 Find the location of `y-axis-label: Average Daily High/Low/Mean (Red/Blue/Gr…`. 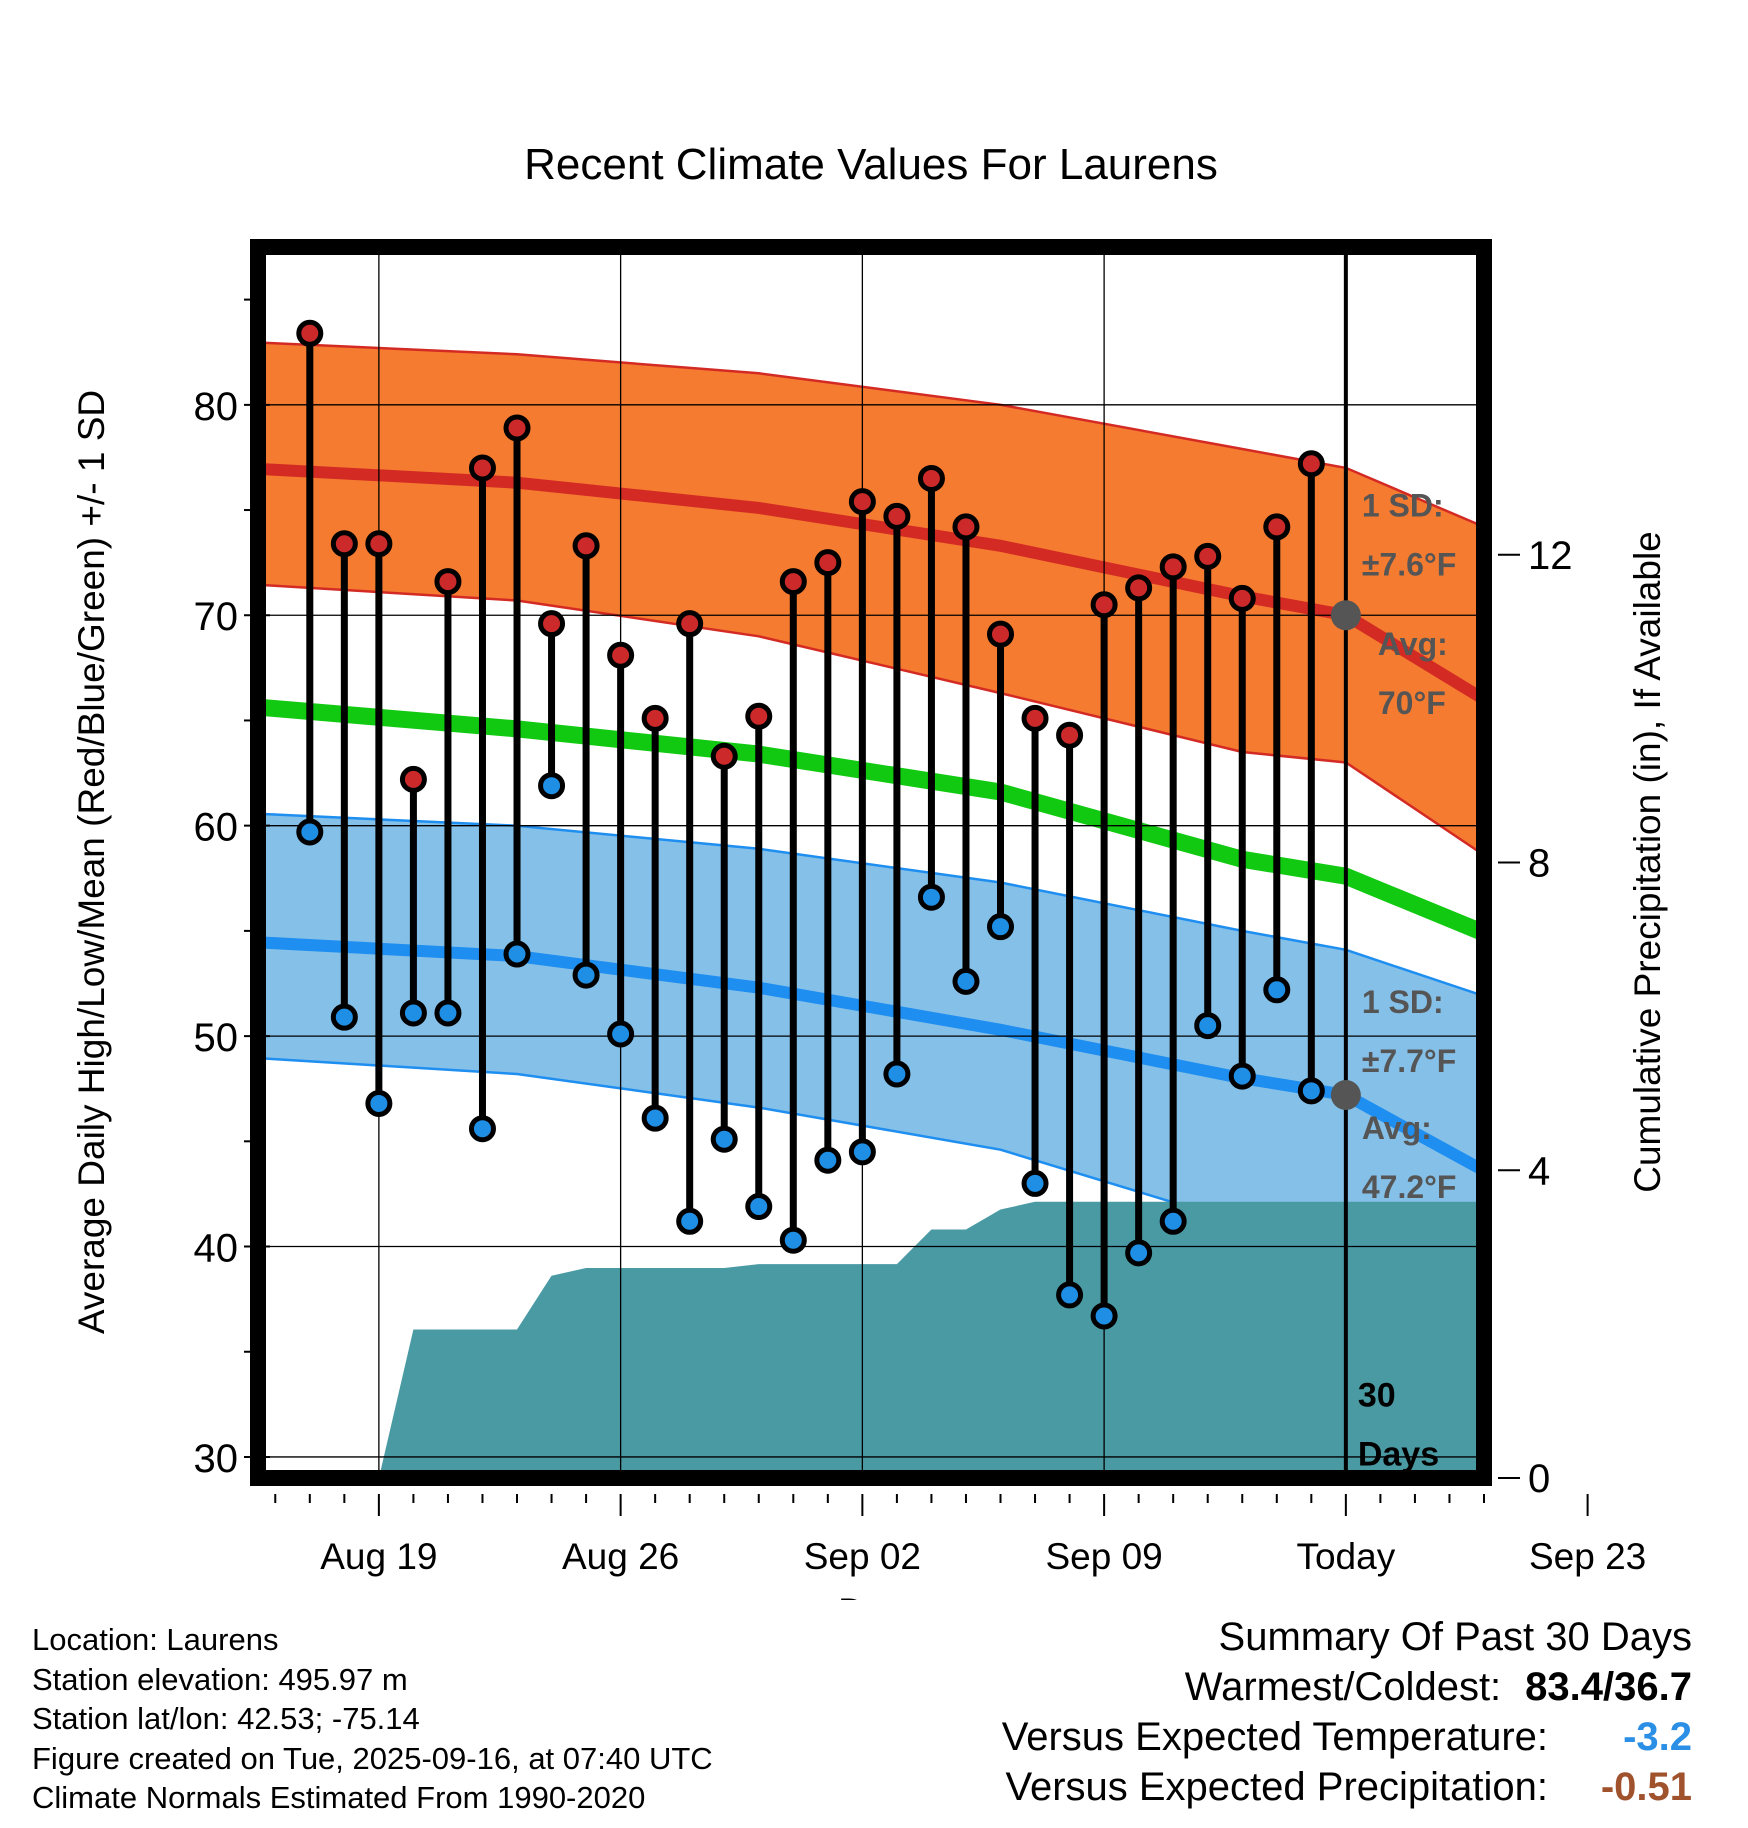

y-axis-label: Average Daily High/Low/Mean (Red/Blue/Gr… is located at coordinates (91, 862).